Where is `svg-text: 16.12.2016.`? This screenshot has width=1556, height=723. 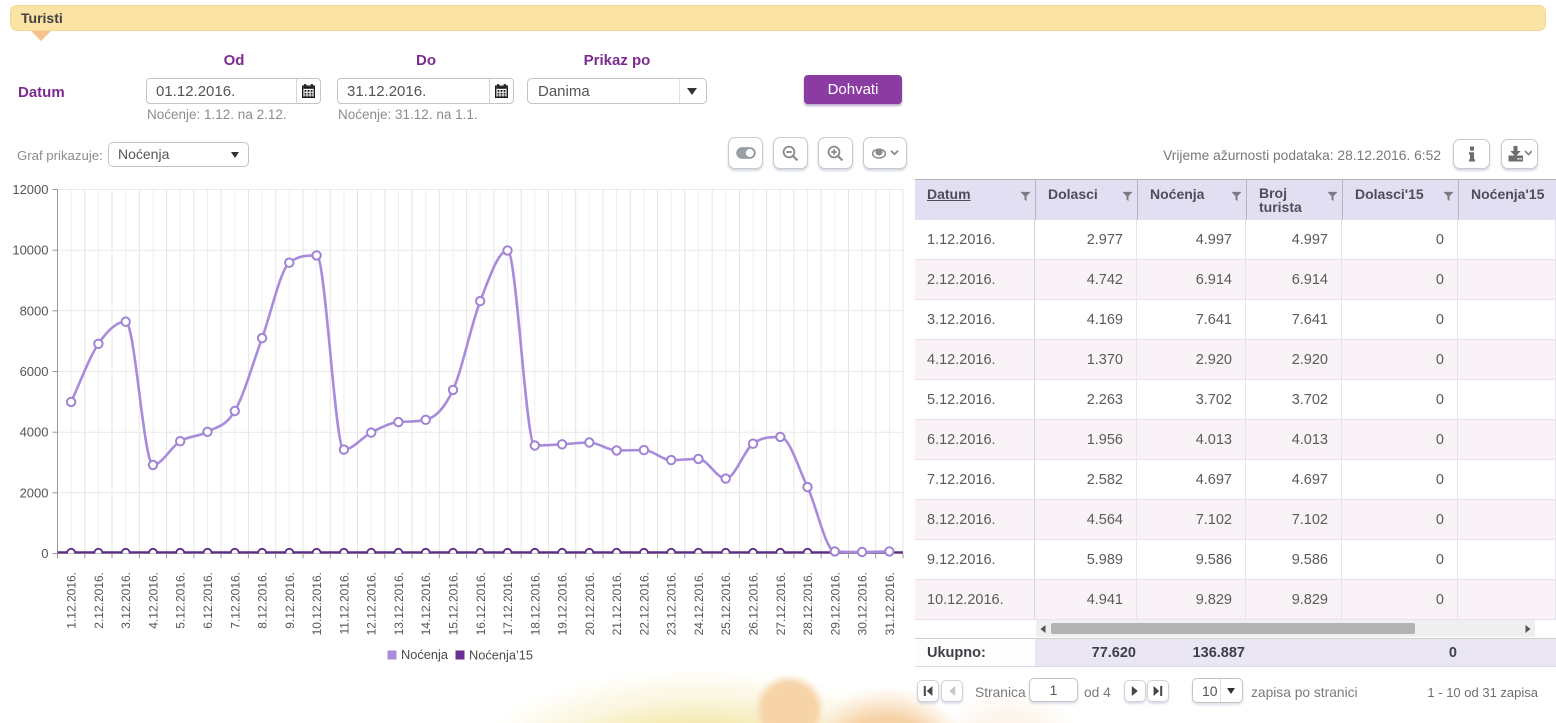
svg-text: 16.12.2016. is located at coordinates (481, 603).